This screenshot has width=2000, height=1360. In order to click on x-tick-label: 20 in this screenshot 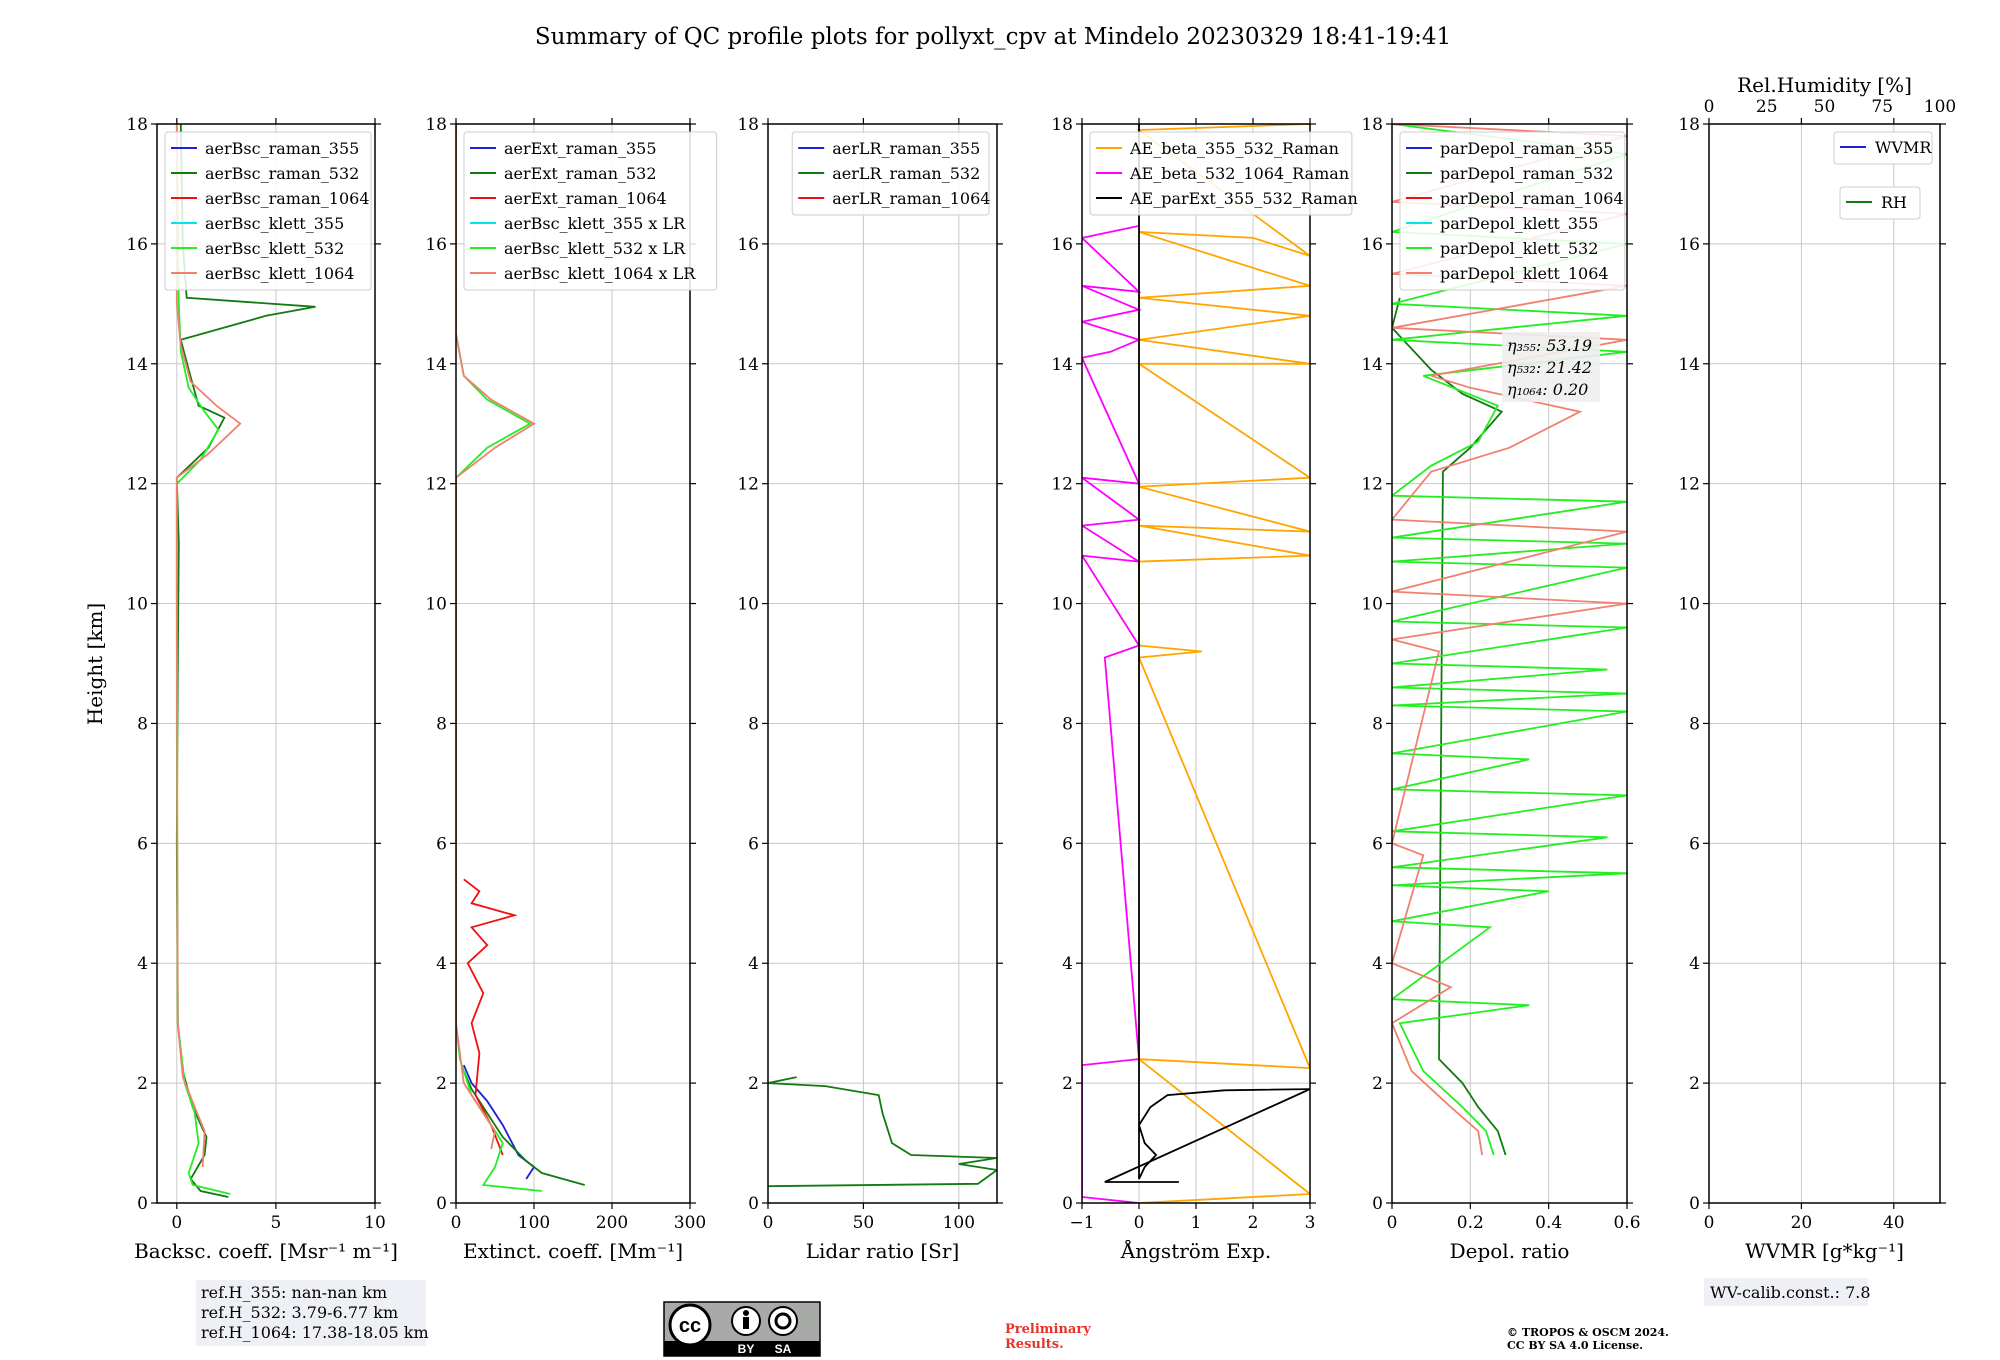, I will do `click(1802, 1223)`.